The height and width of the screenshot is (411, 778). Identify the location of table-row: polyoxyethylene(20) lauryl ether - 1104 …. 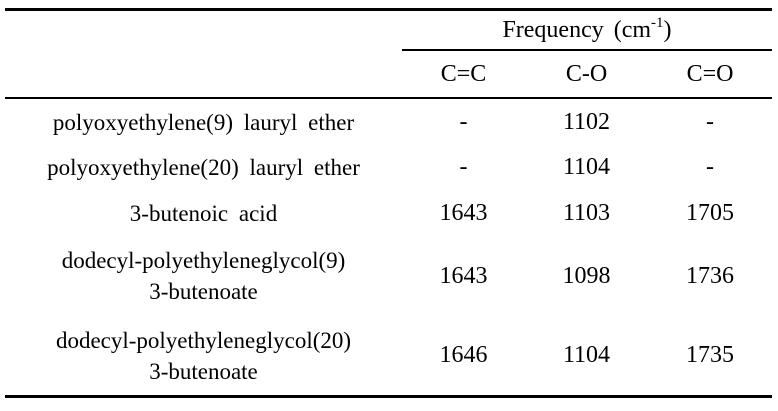
(388, 167).